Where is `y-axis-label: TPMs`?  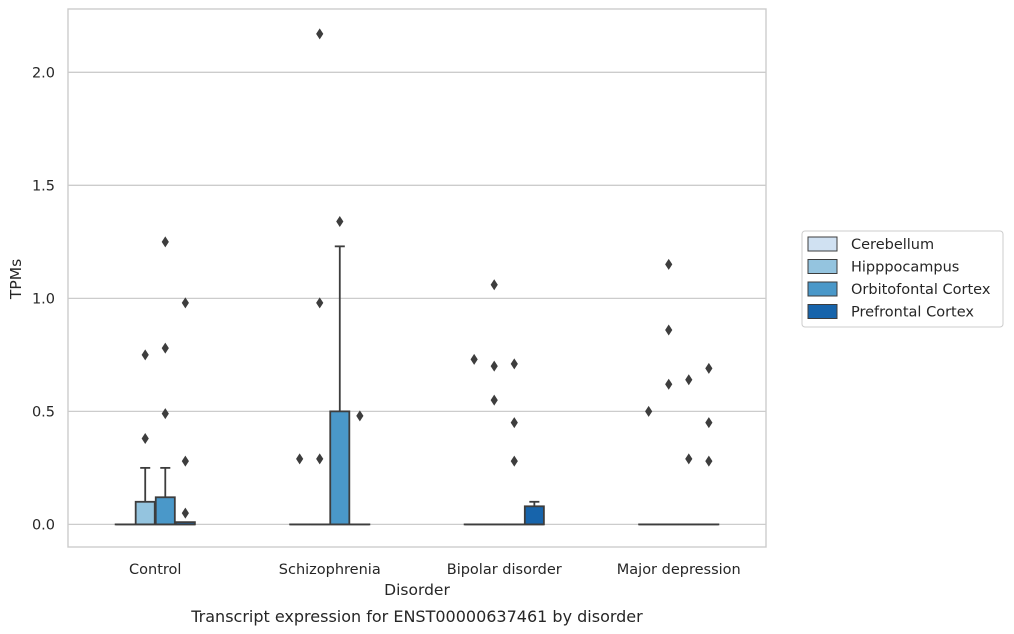
y-axis-label: TPMs is located at coordinates (16, 279).